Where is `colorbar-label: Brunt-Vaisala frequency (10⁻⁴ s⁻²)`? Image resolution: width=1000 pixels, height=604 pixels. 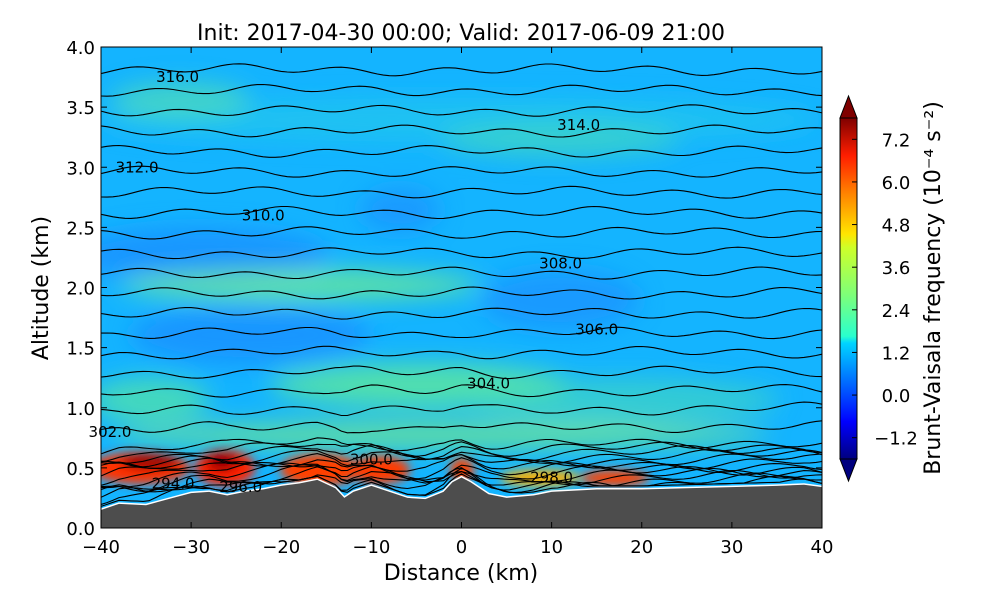 colorbar-label: Brunt-Vaisala frequency (10⁻⁴ s⁻²) is located at coordinates (933, 288).